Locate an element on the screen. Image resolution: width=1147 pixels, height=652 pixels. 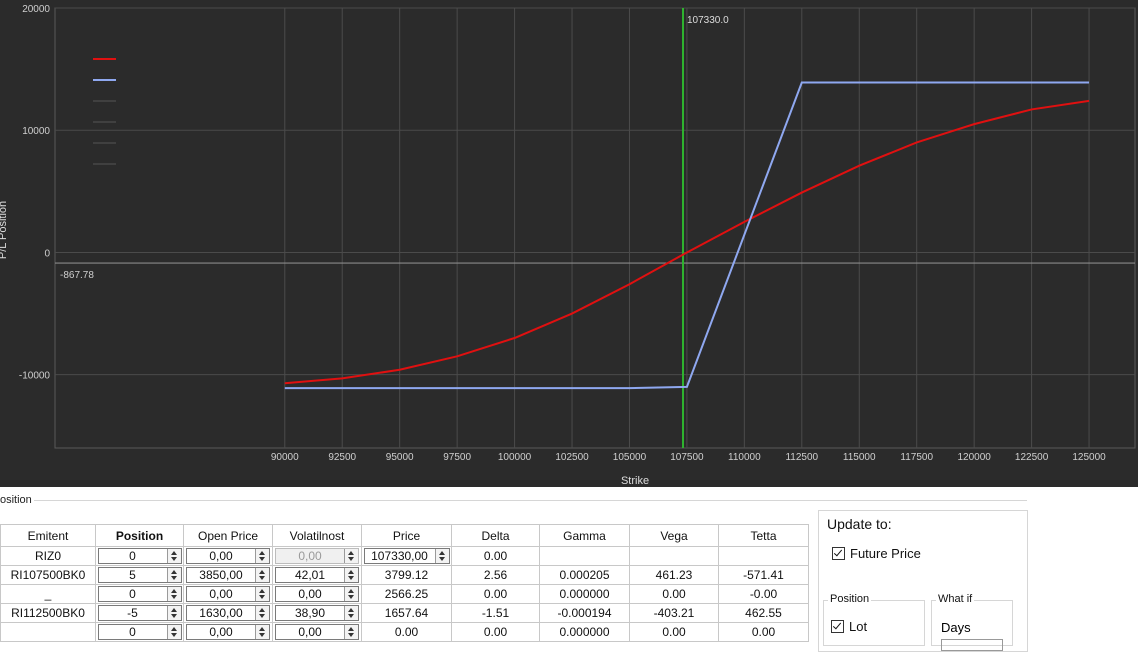
col-position: Position is located at coordinates (139, 535).